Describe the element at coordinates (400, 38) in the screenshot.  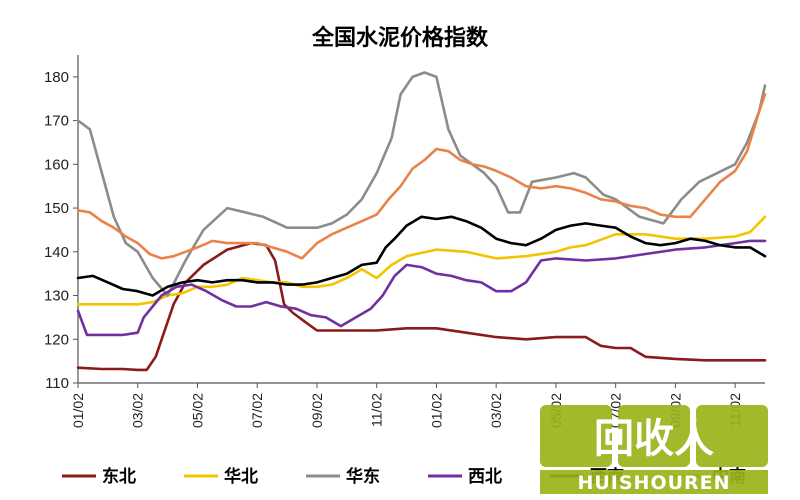
I see `chart-title: 全国水泥价格指数` at that location.